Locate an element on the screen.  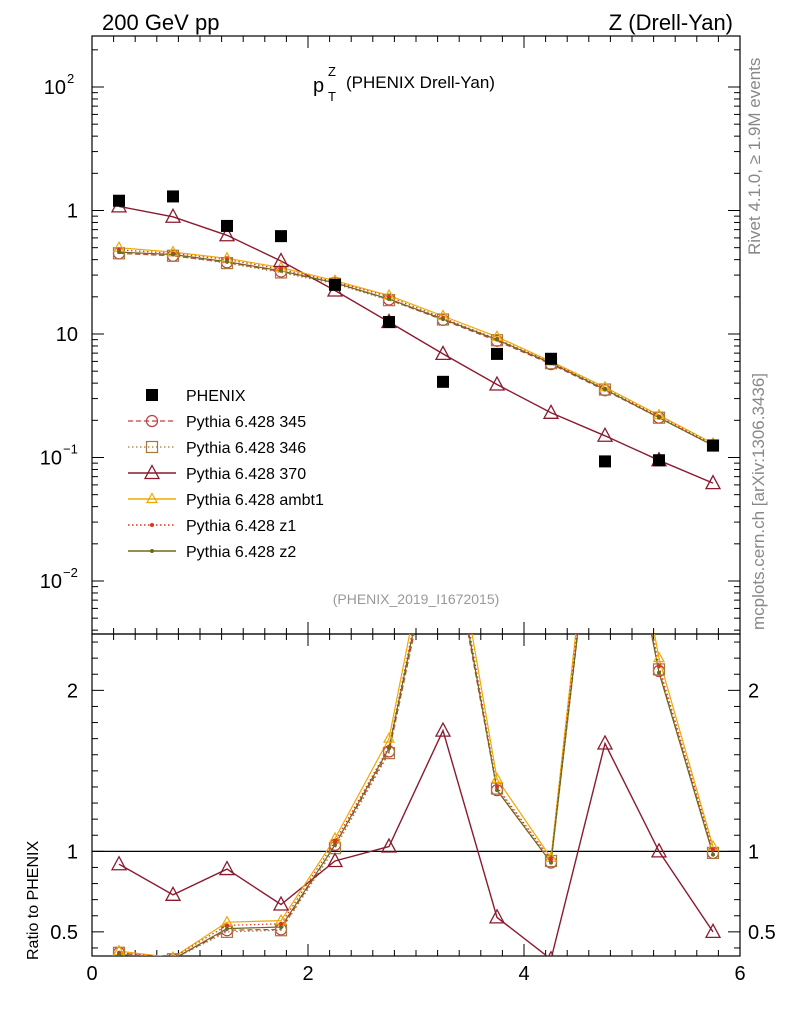
ratio-xtick-label: 4 is located at coordinates (523, 974).